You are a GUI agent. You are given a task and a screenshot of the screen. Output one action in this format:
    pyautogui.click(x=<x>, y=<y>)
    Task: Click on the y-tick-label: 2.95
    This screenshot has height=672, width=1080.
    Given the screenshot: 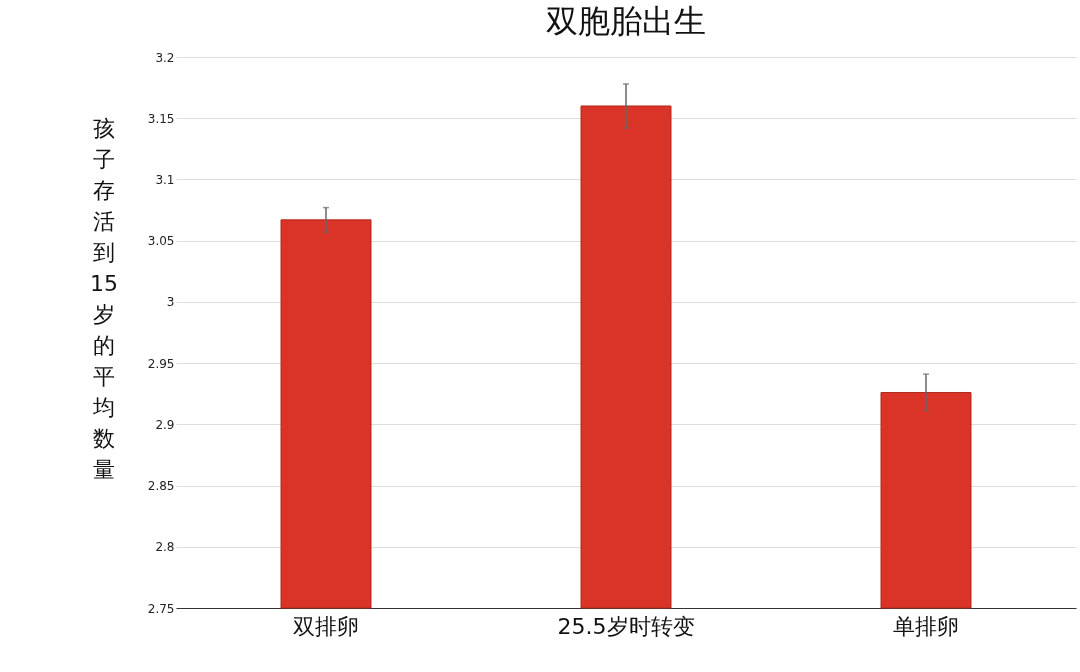 What is the action you would take?
    pyautogui.click(x=161, y=363)
    